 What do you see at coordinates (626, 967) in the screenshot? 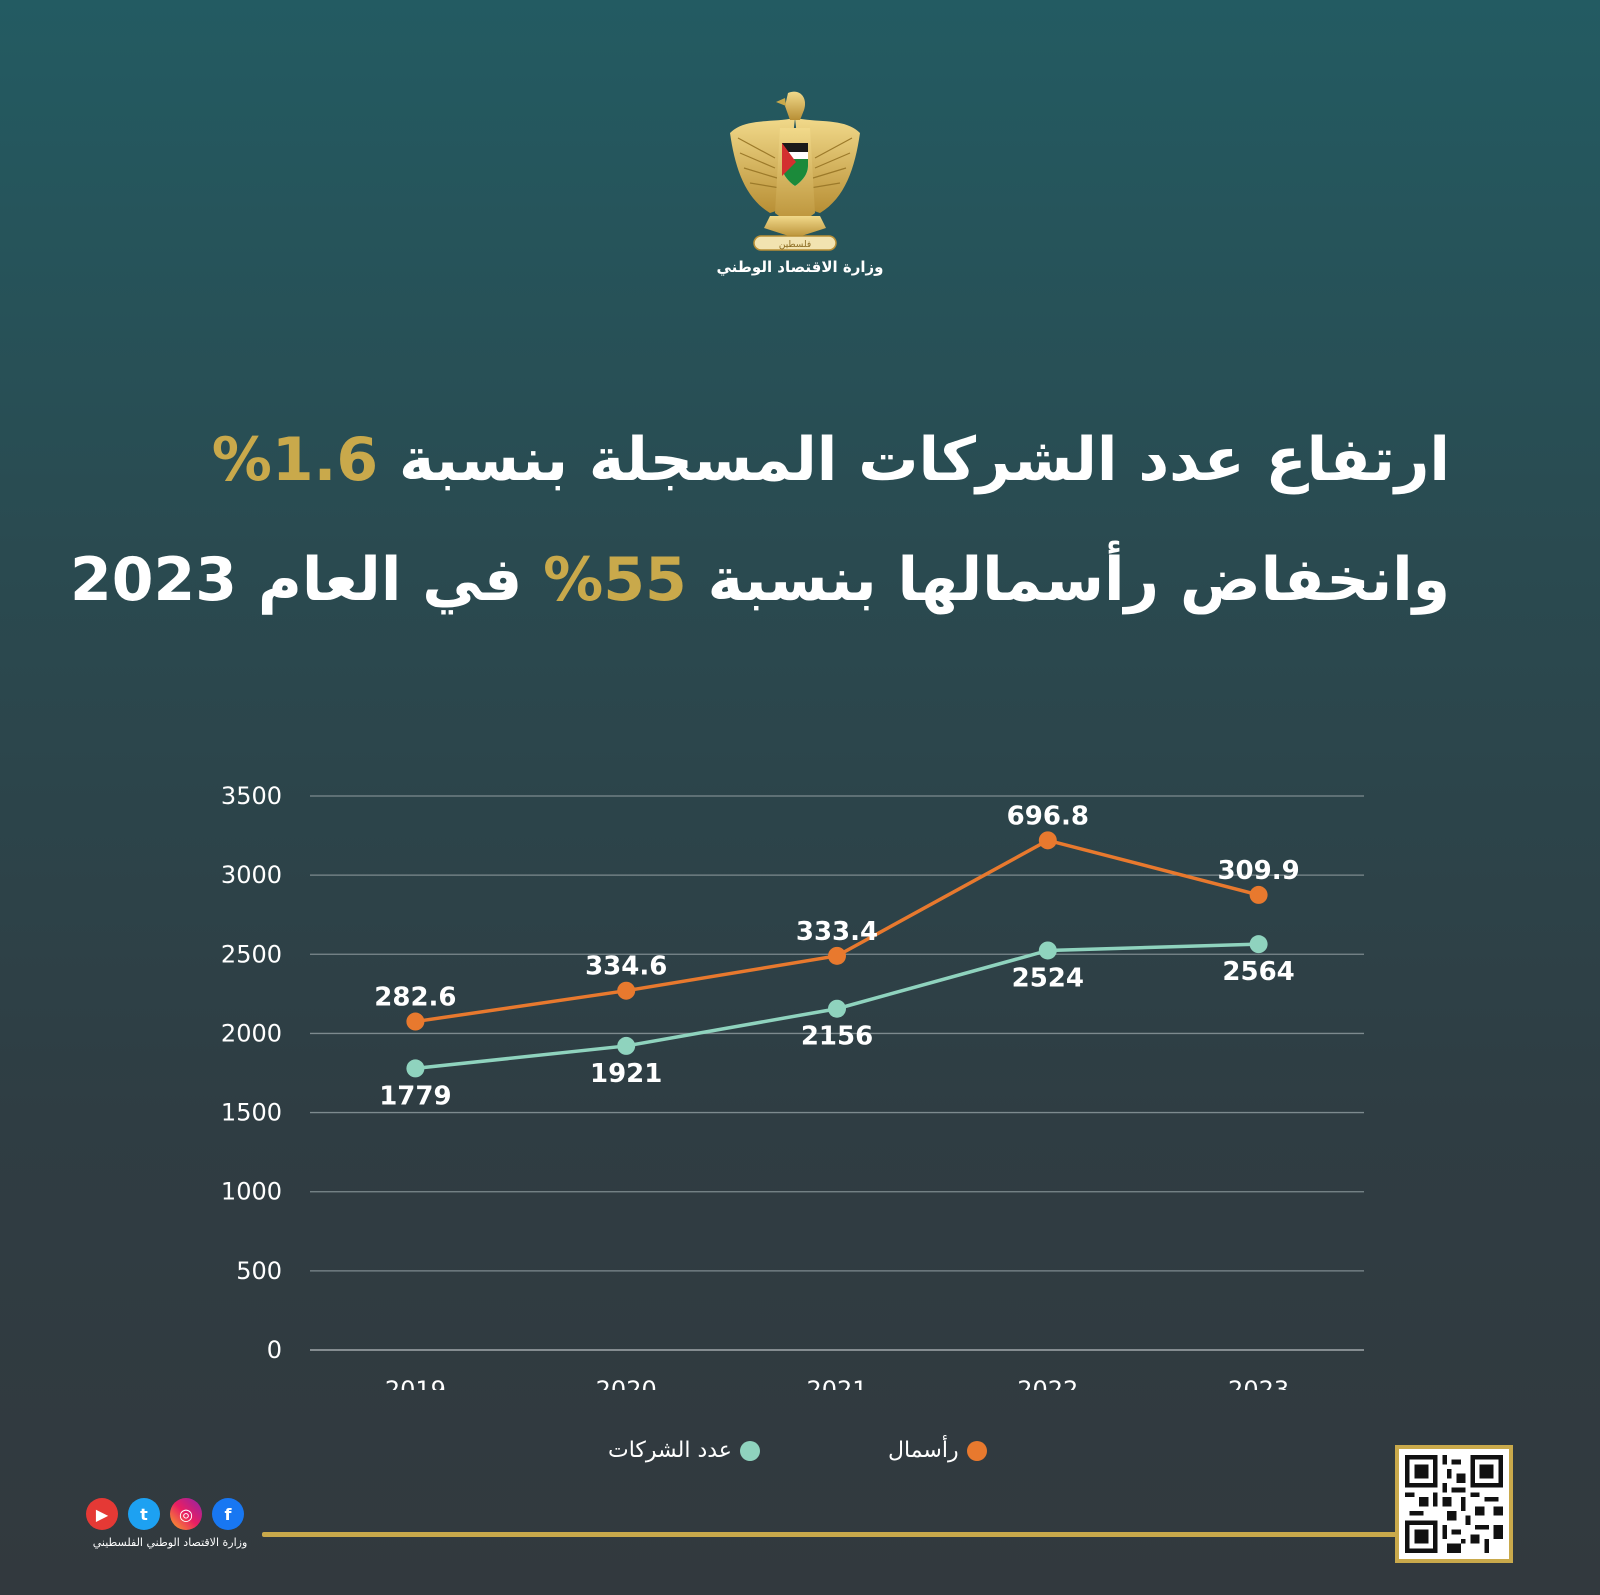
I see `data-label: 334.6` at bounding box center [626, 967].